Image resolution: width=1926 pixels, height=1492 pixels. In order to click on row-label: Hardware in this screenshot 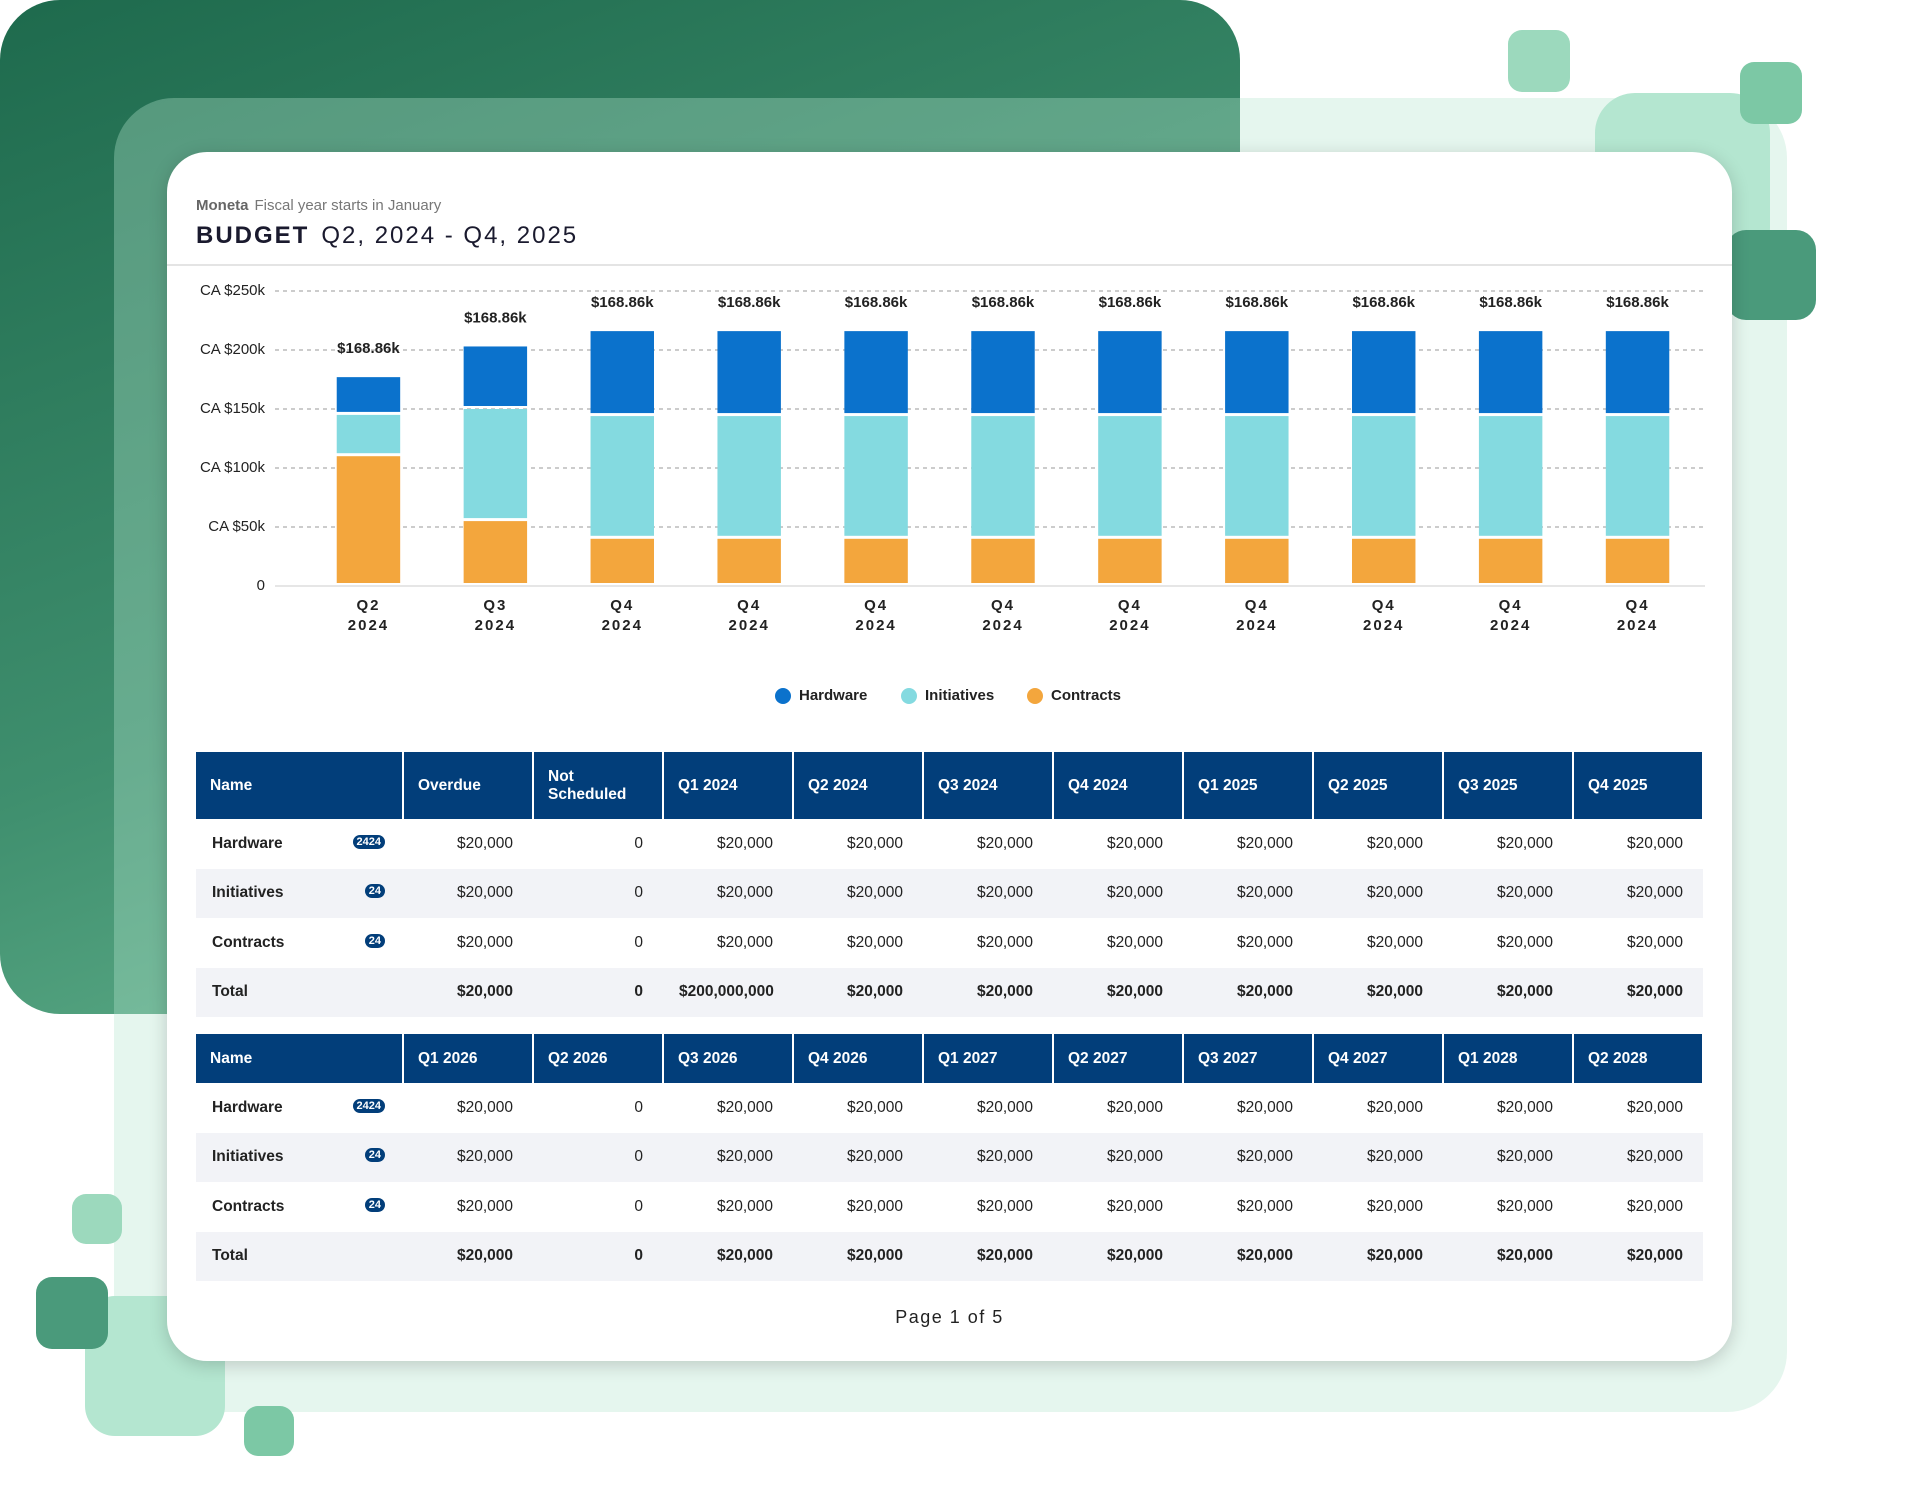, I will do `click(247, 1107)`.